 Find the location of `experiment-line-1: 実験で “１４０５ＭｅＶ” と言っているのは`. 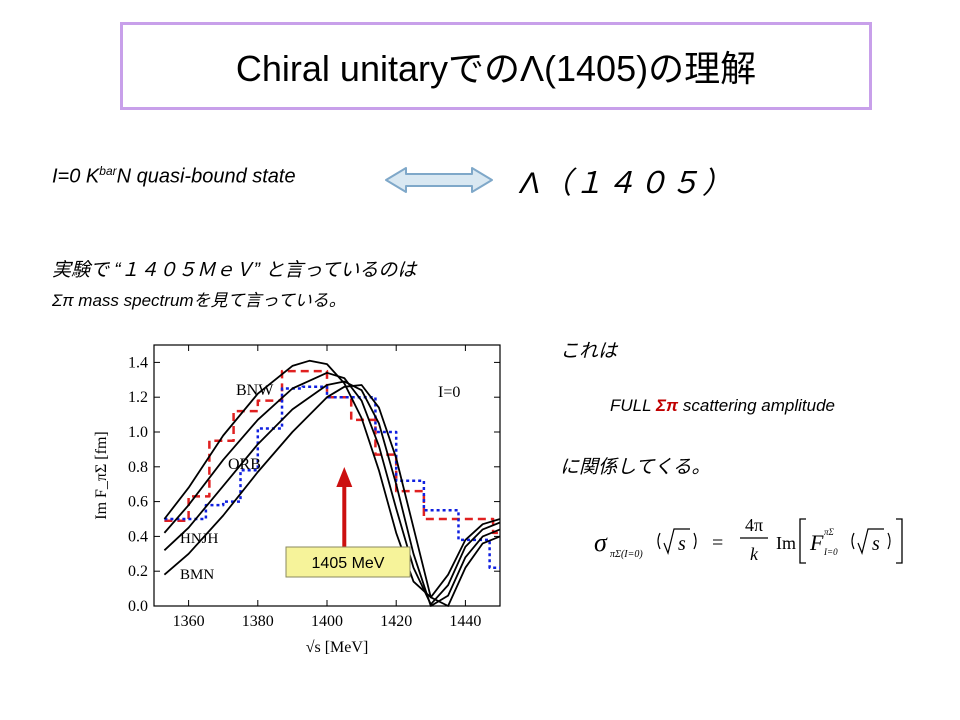

experiment-line-1: 実験で “１４０５ＭｅＶ” と言っているのは is located at coordinates (234, 270).